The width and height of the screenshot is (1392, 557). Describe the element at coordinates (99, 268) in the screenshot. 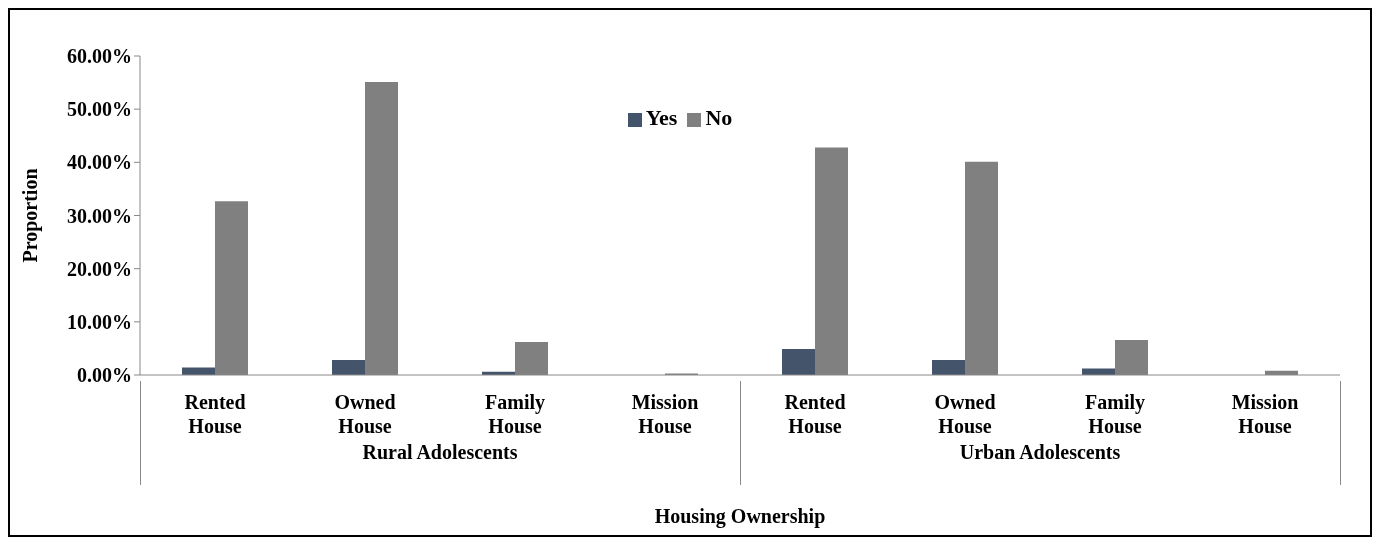

I see `y-tick-label: 20.00%` at that location.